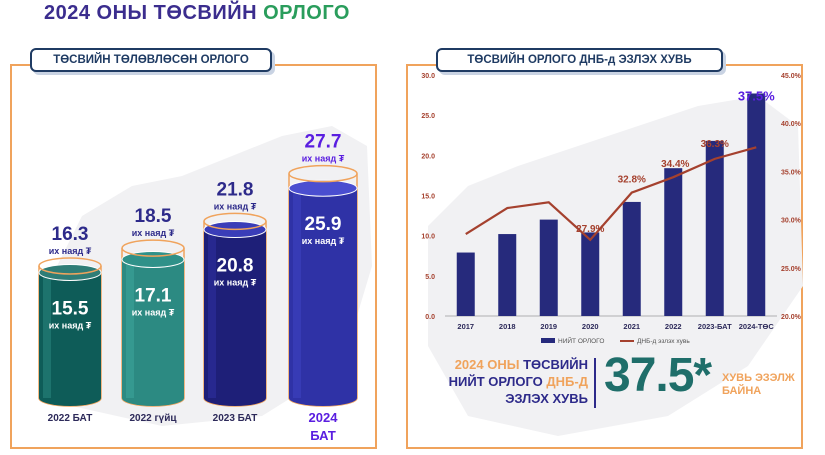 The height and width of the screenshot is (455, 825). Describe the element at coordinates (235, 418) in the screenshot. I see `category-label: 2023 БАТ` at that location.